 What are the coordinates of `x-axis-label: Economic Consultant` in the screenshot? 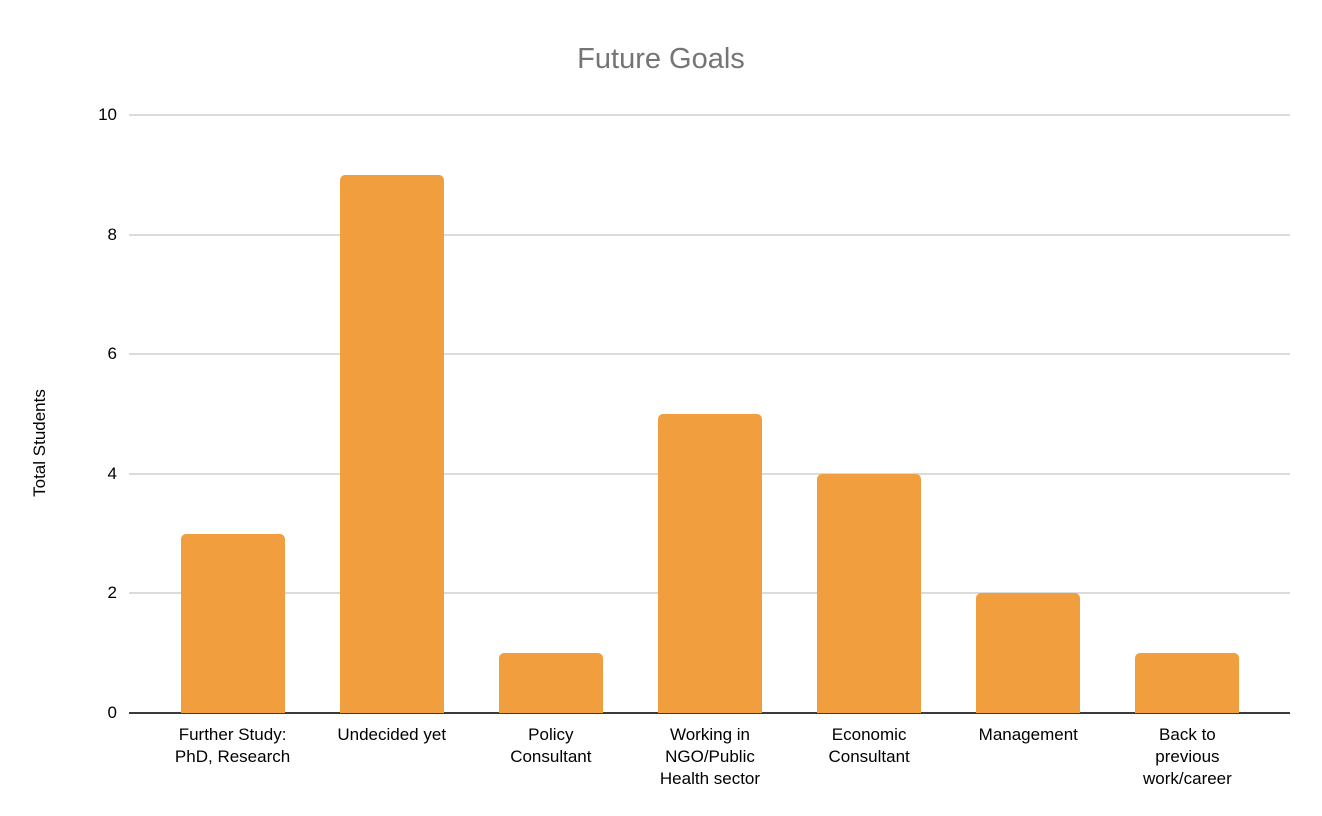 It's located at (869, 745).